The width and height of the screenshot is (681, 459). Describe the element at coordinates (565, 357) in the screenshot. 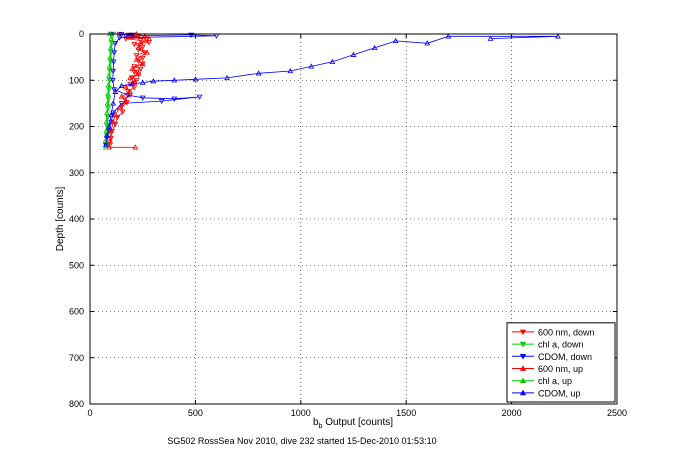

I see `legend-label: CDOM, down` at that location.